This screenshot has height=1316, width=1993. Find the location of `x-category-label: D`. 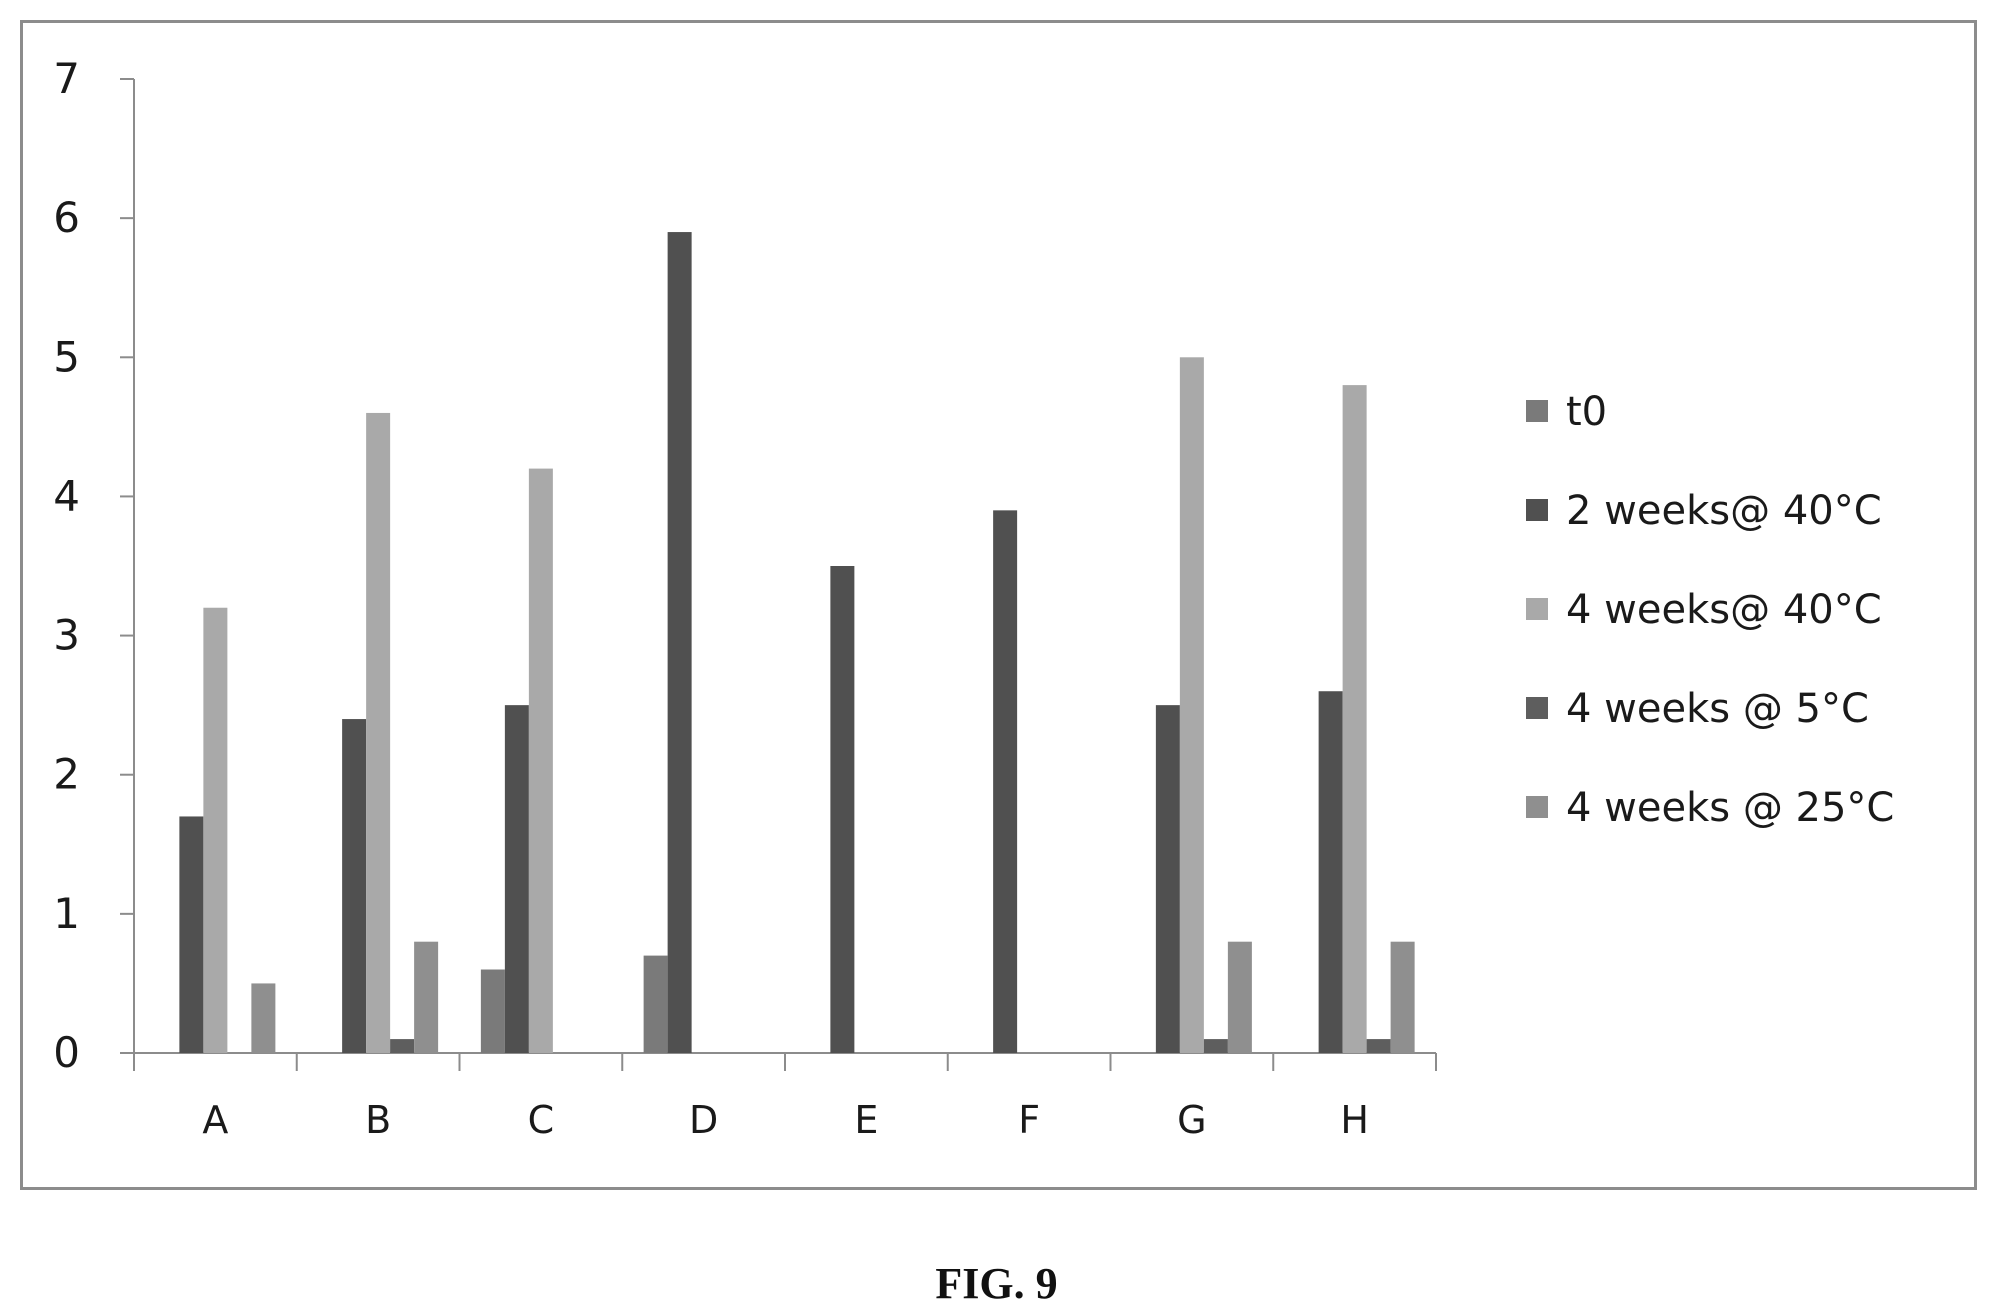

x-category-label: D is located at coordinates (703, 1120).